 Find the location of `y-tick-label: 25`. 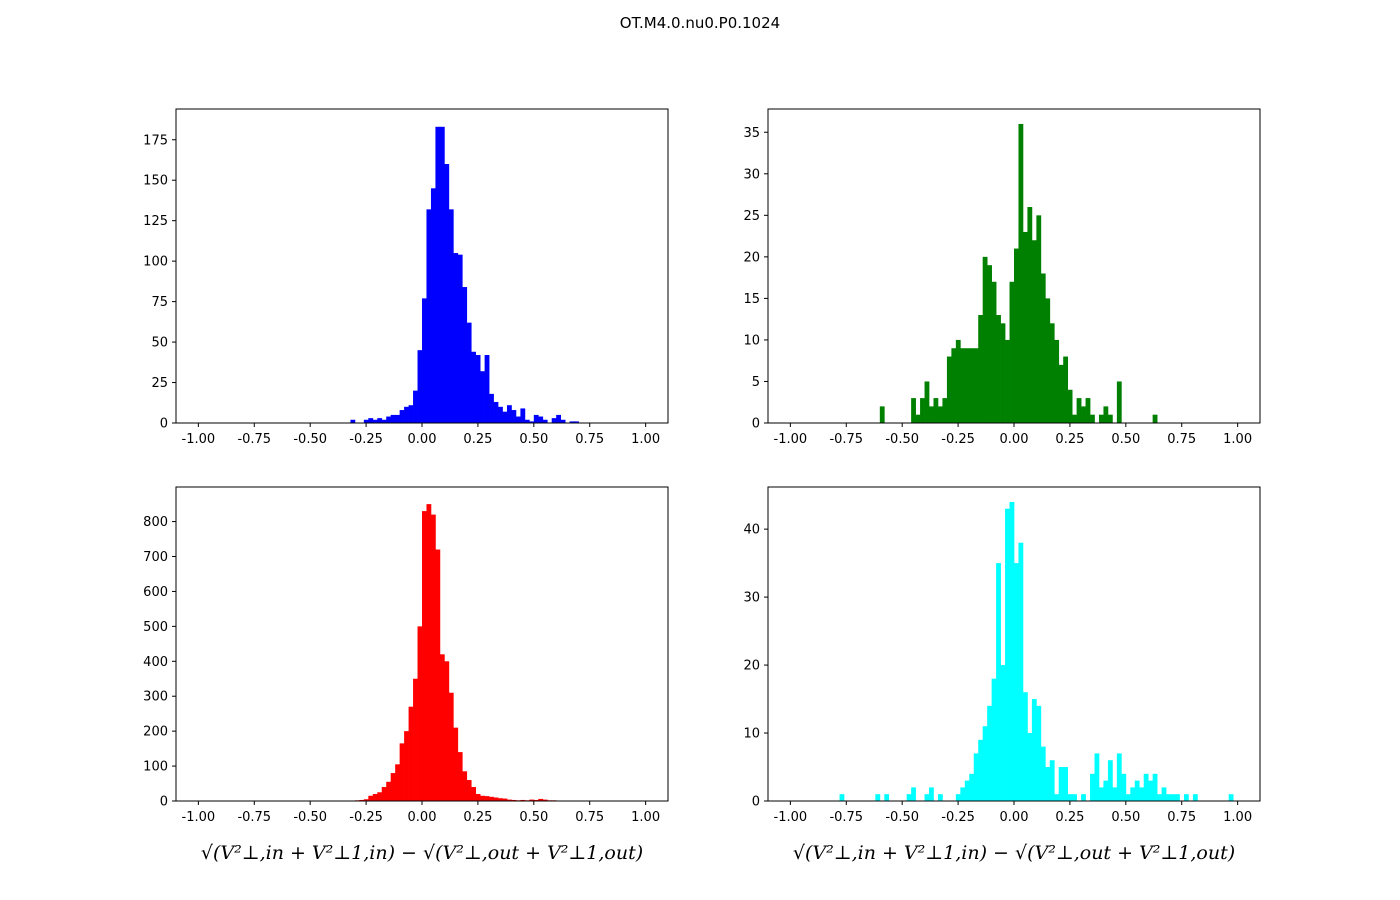

y-tick-label: 25 is located at coordinates (159, 383).